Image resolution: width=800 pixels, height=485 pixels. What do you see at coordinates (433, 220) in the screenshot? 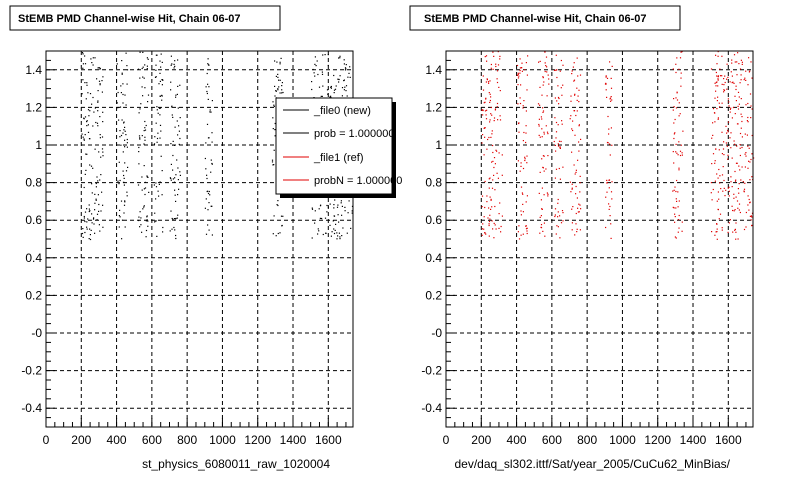
I see `y-tick-label-right-5: 0.6` at bounding box center [433, 220].